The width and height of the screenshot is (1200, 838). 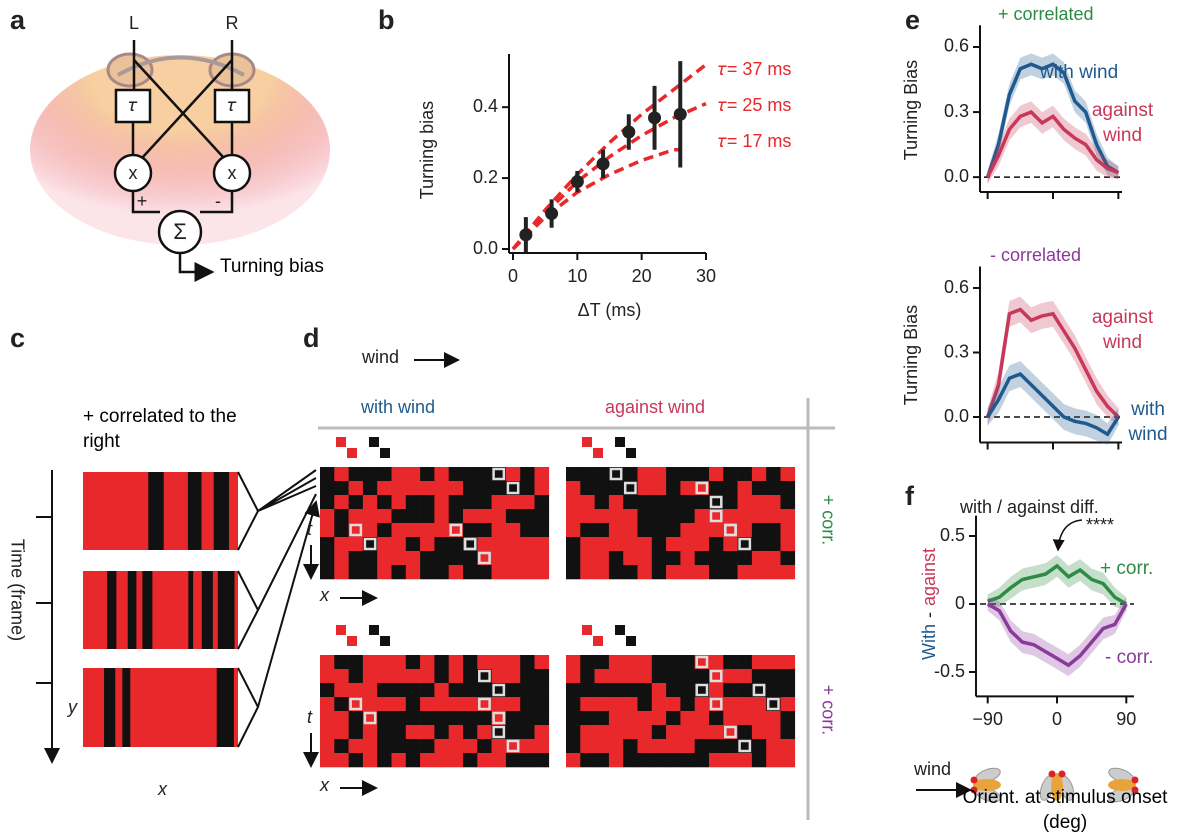 What do you see at coordinates (1126, 568) in the screenshot?
I see `label-box: + corr.` at bounding box center [1126, 568].